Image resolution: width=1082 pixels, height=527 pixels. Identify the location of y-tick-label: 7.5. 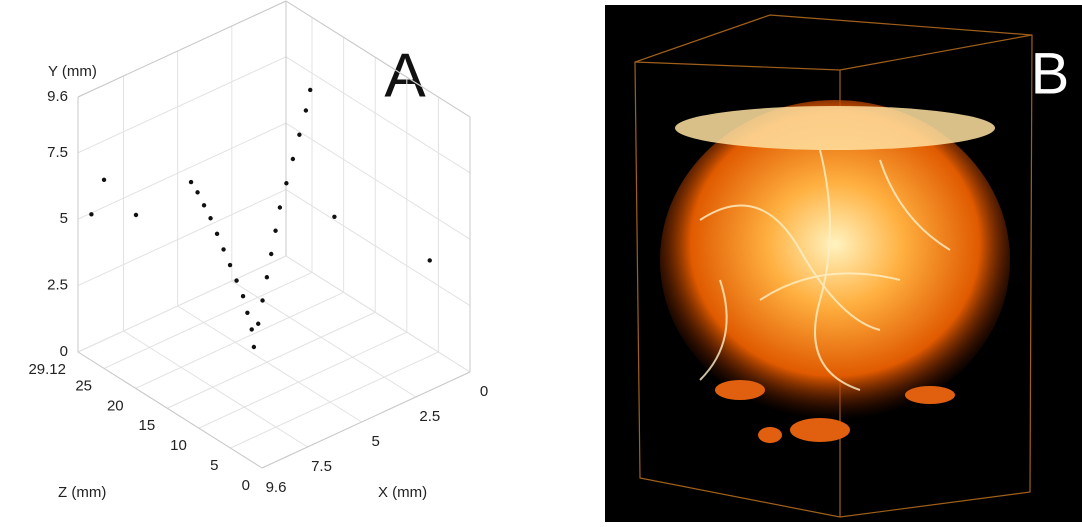
(57, 152).